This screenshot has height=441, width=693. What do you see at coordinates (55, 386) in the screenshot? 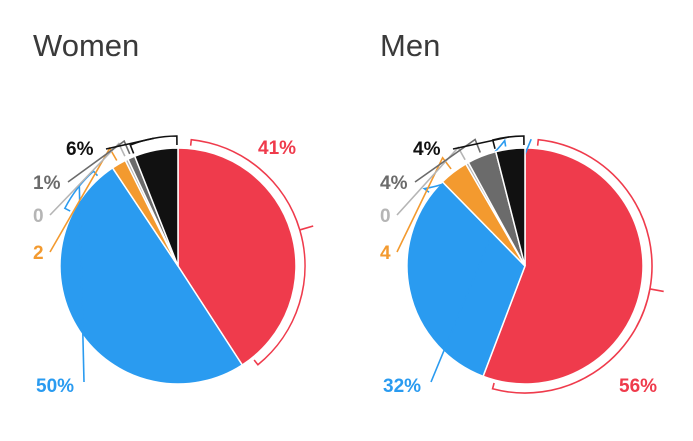
I see `slice-label-1: 50%` at bounding box center [55, 386].